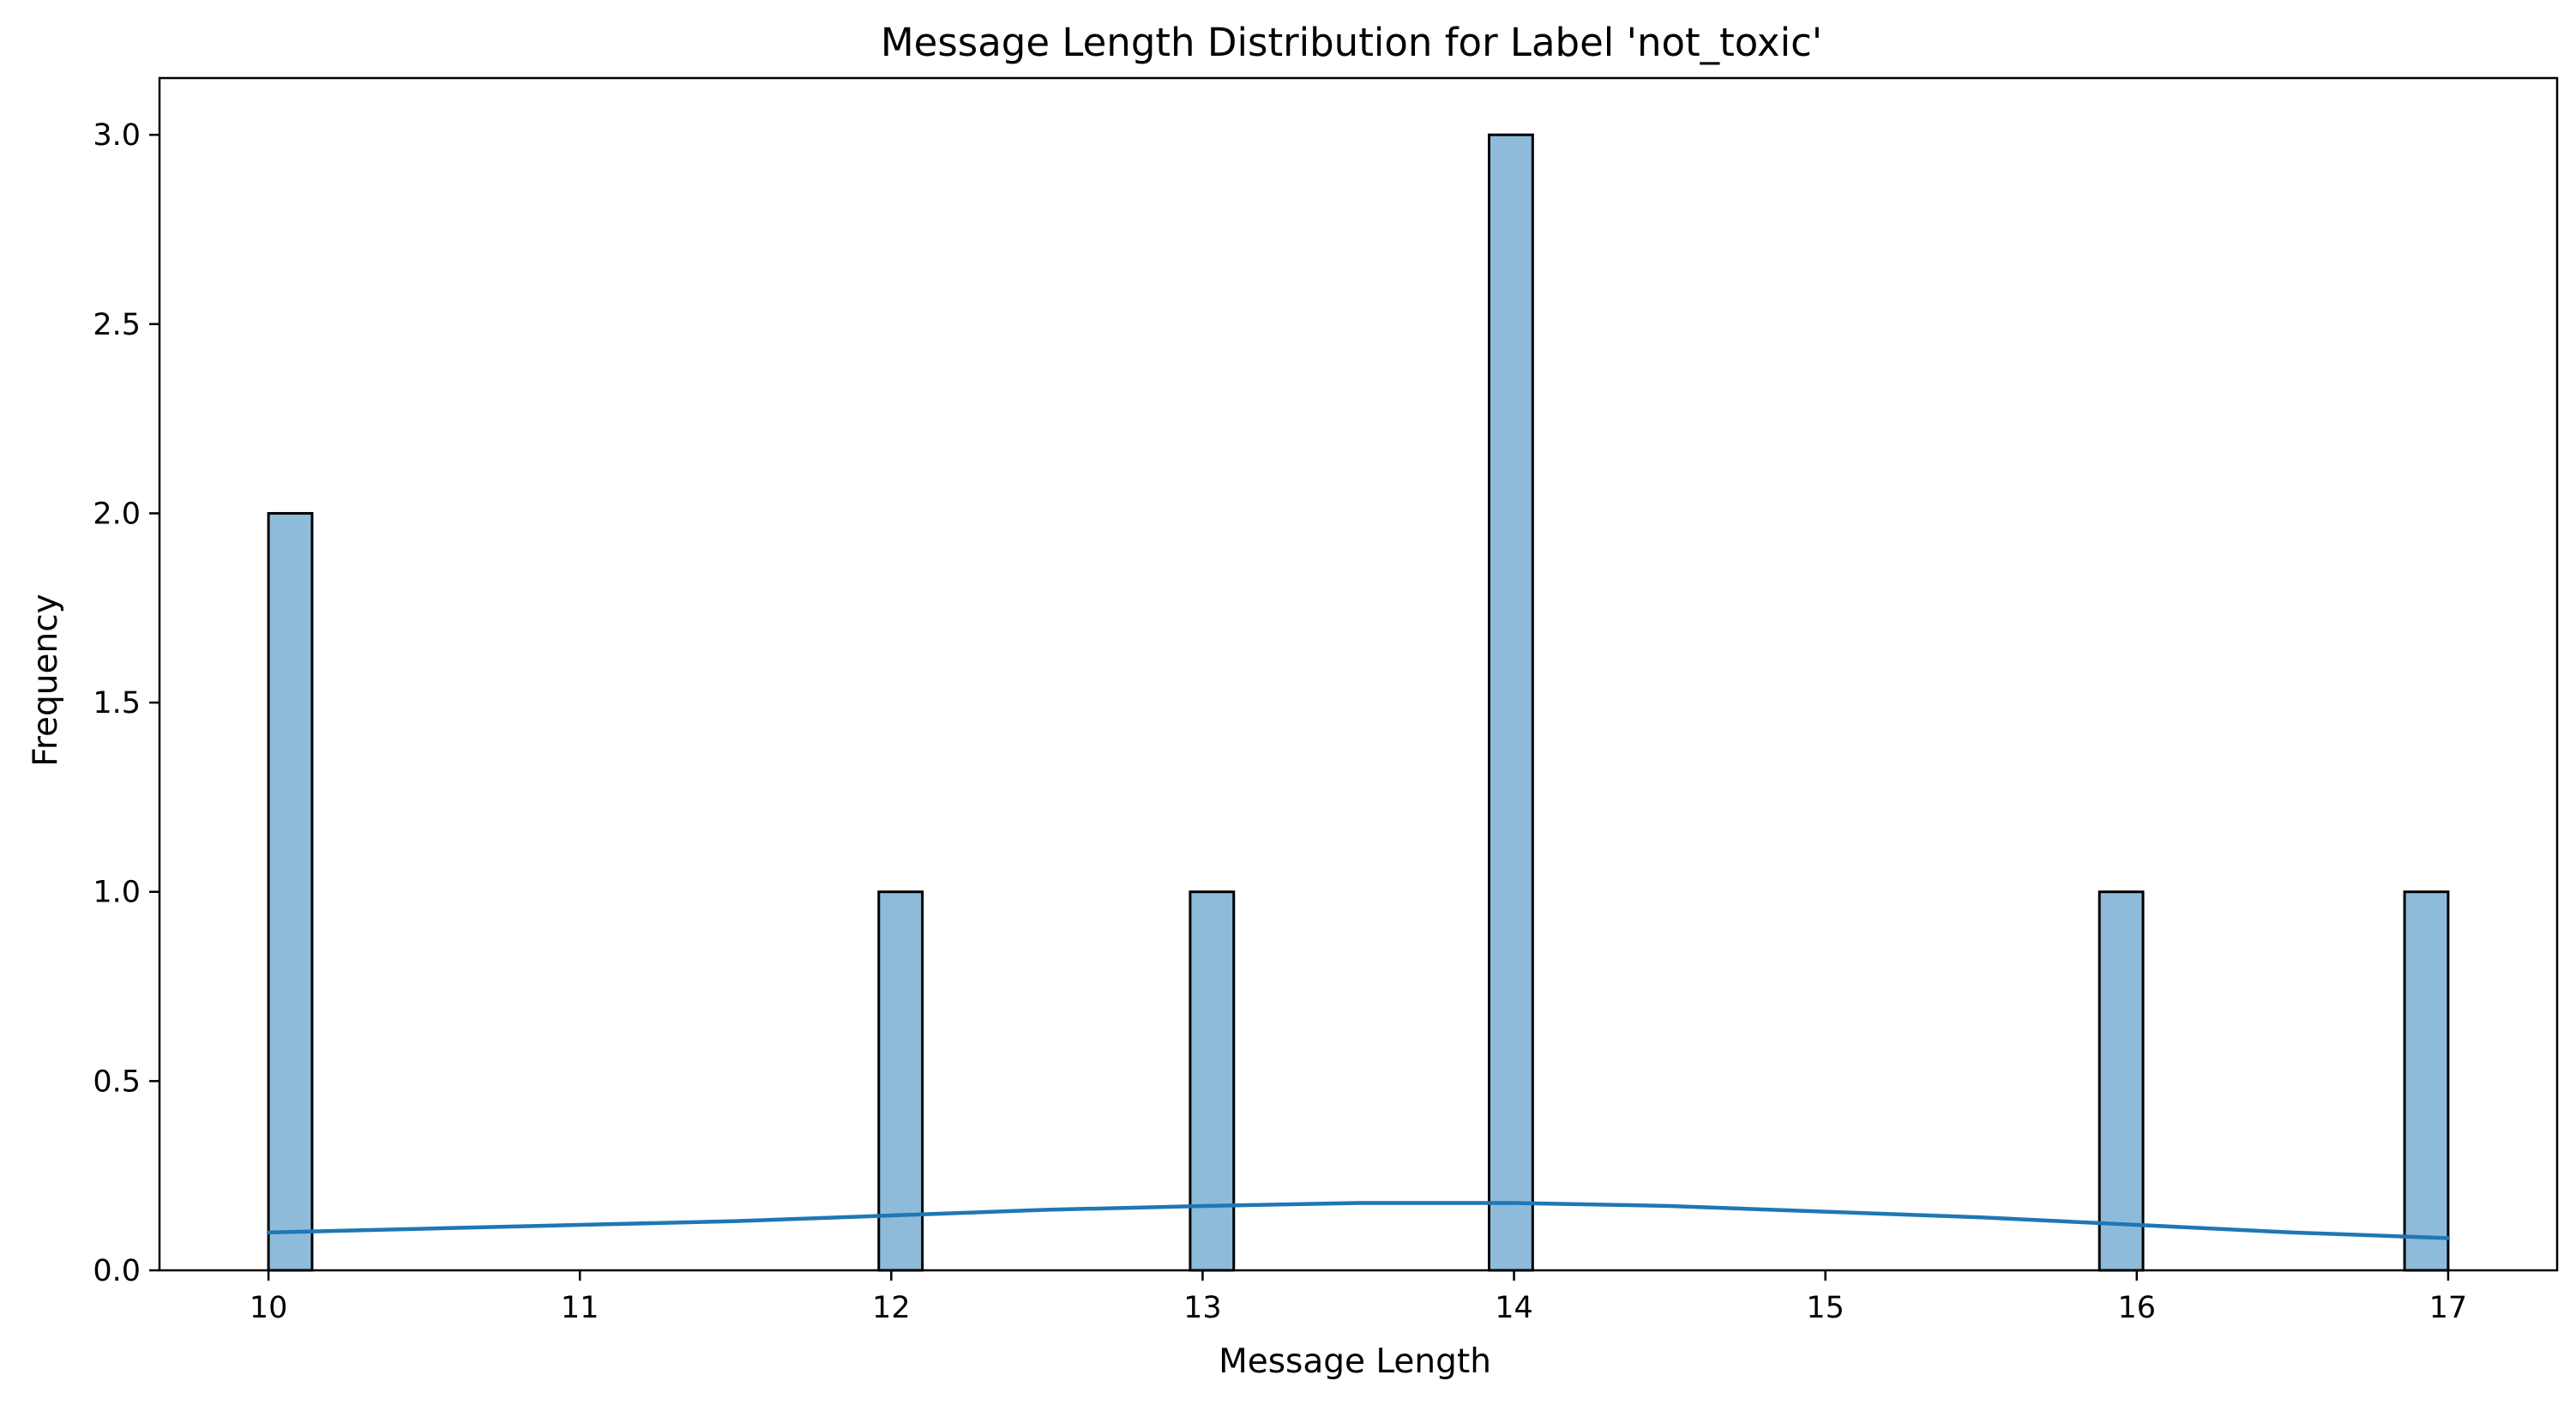  I want to click on y-tick-label-3: 1.5, so click(117, 703).